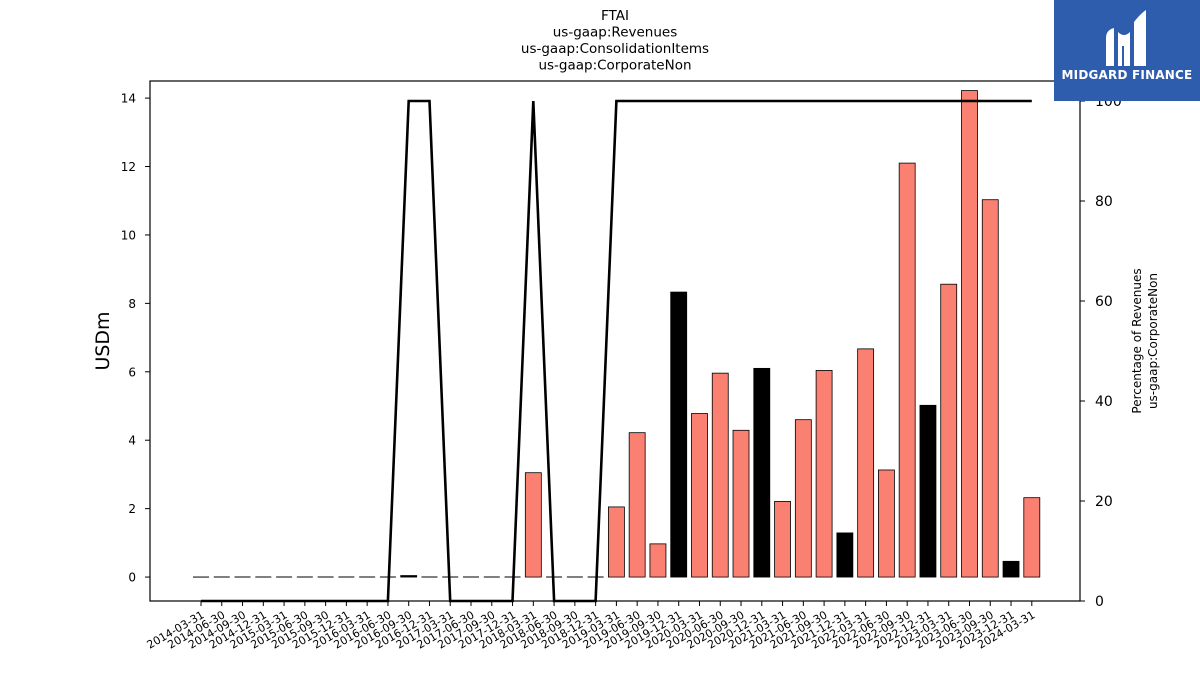 The width and height of the screenshot is (1200, 675). Describe the element at coordinates (1099, 602) in the screenshot. I see `y-right-tick-label: 0` at that location.